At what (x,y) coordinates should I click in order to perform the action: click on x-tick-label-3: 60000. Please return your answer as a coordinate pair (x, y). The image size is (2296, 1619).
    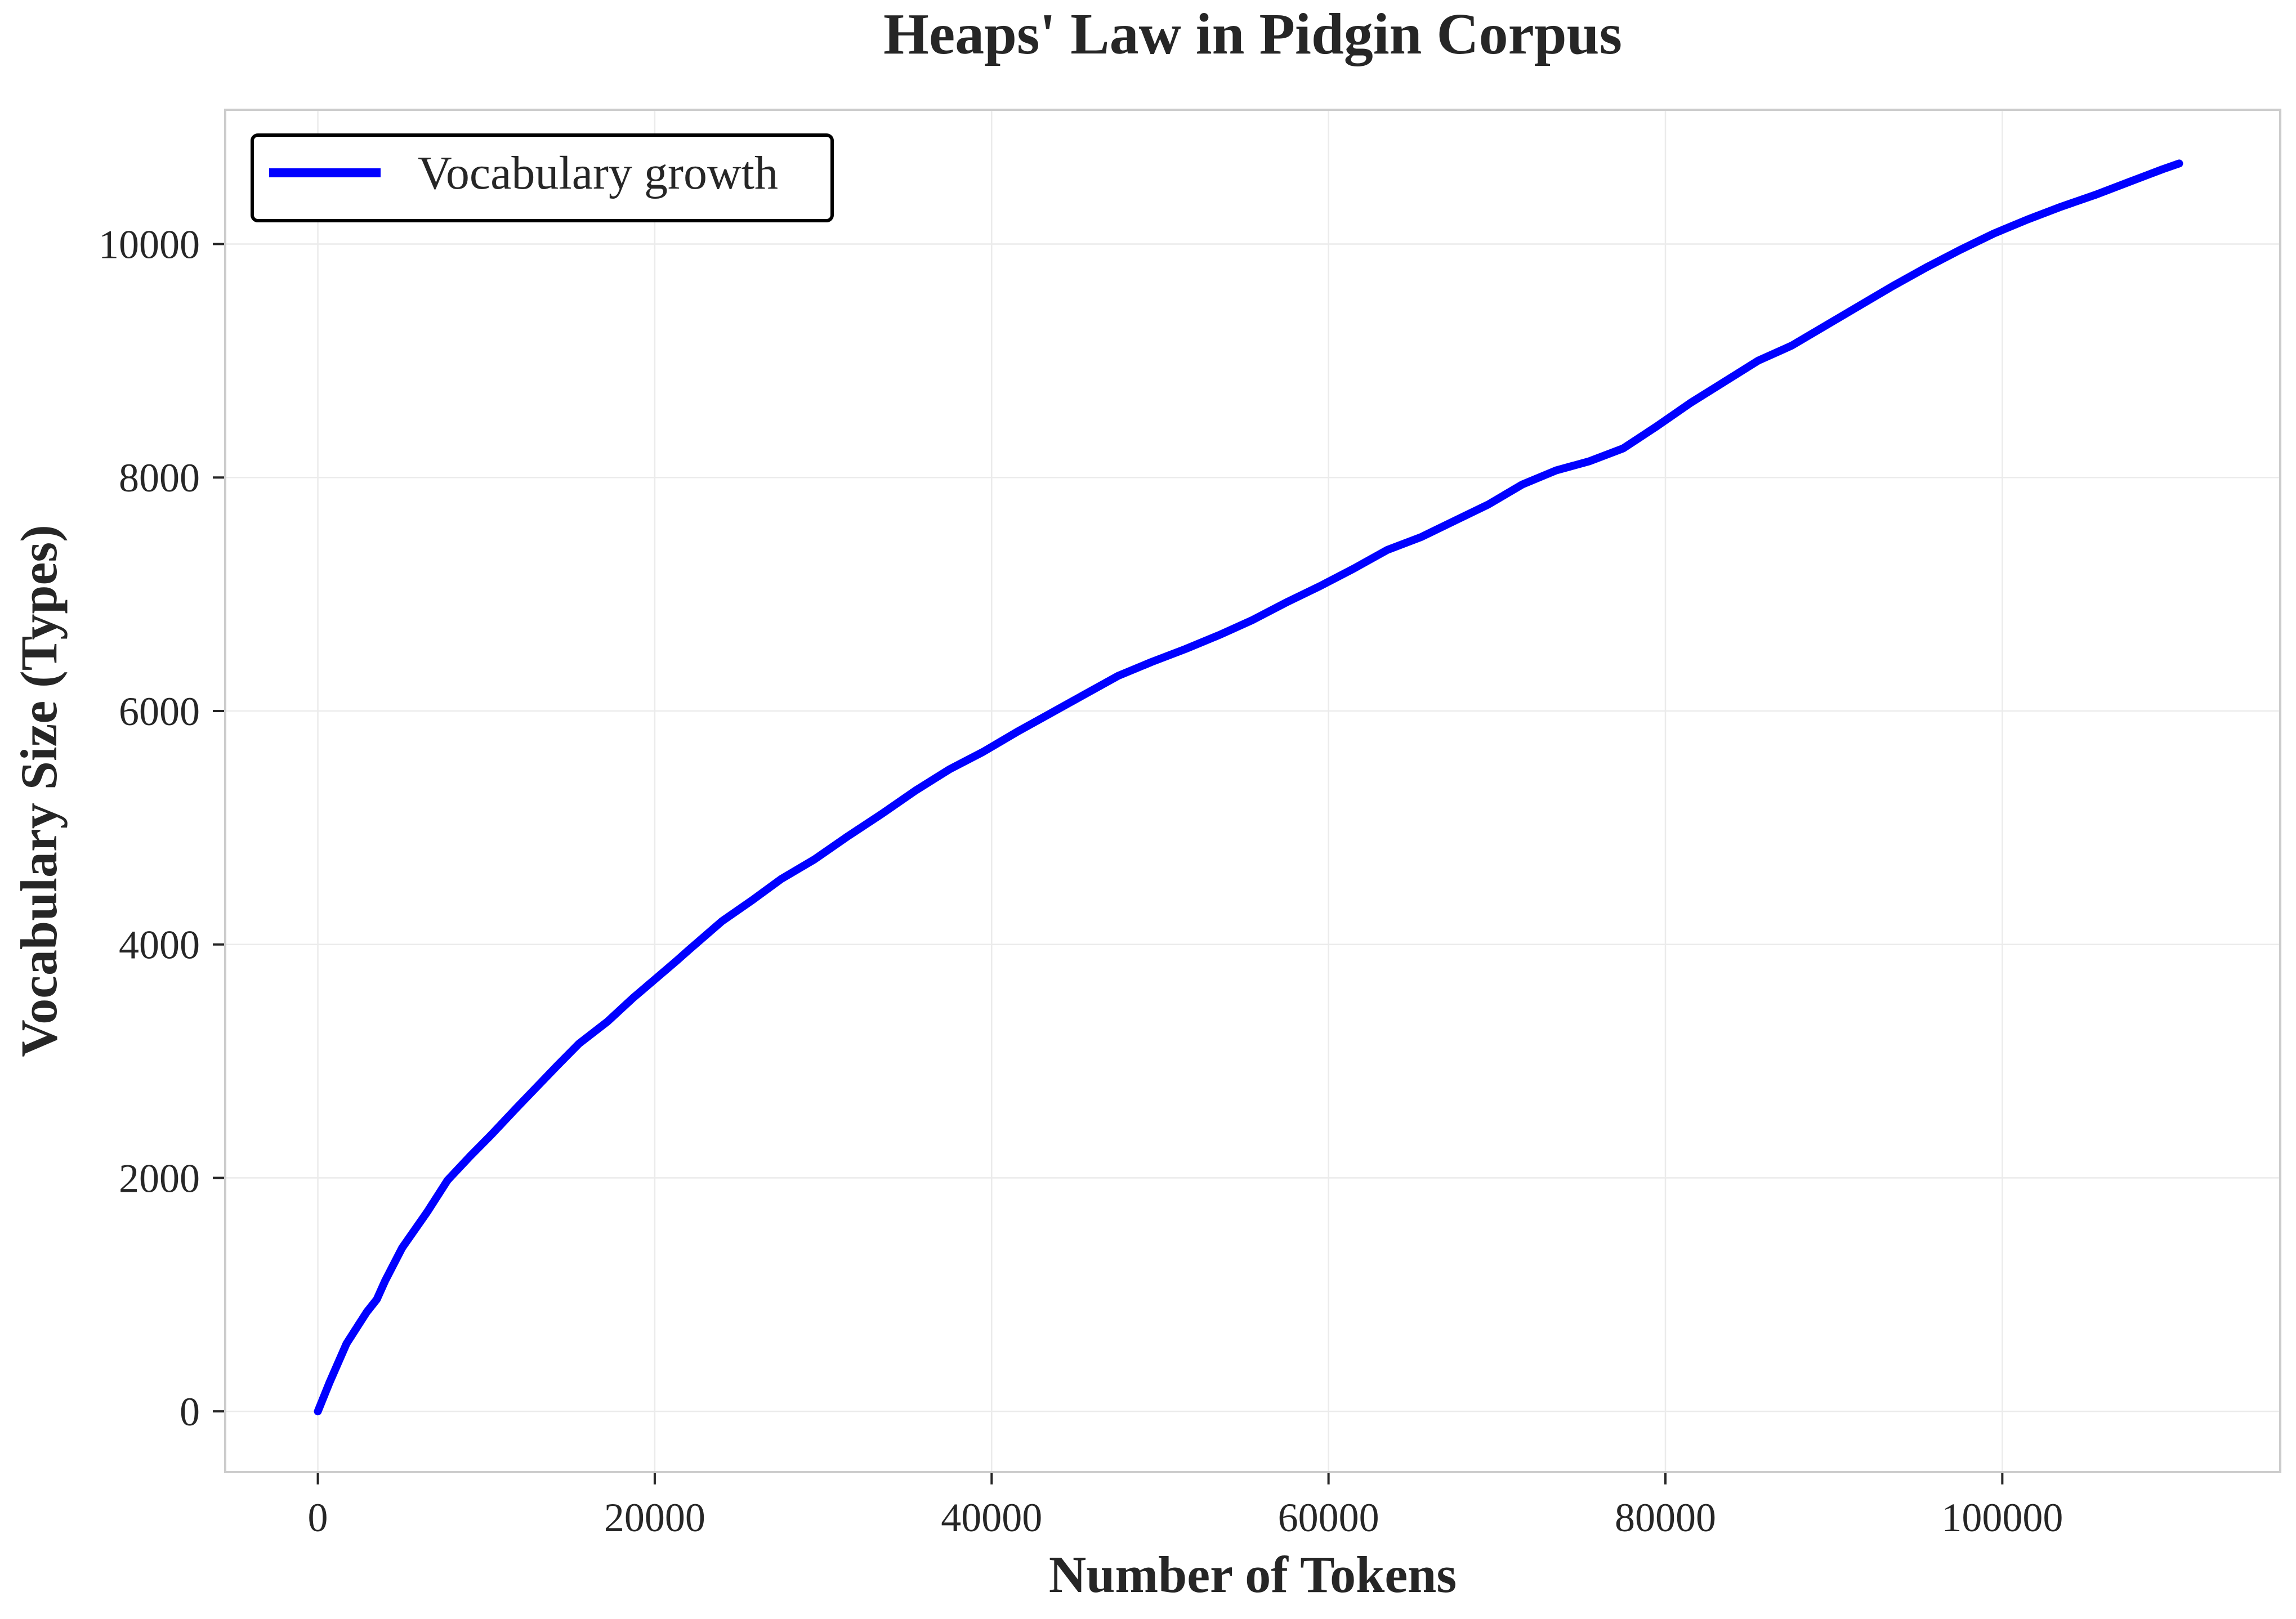
    Looking at the image, I should click on (1328, 1517).